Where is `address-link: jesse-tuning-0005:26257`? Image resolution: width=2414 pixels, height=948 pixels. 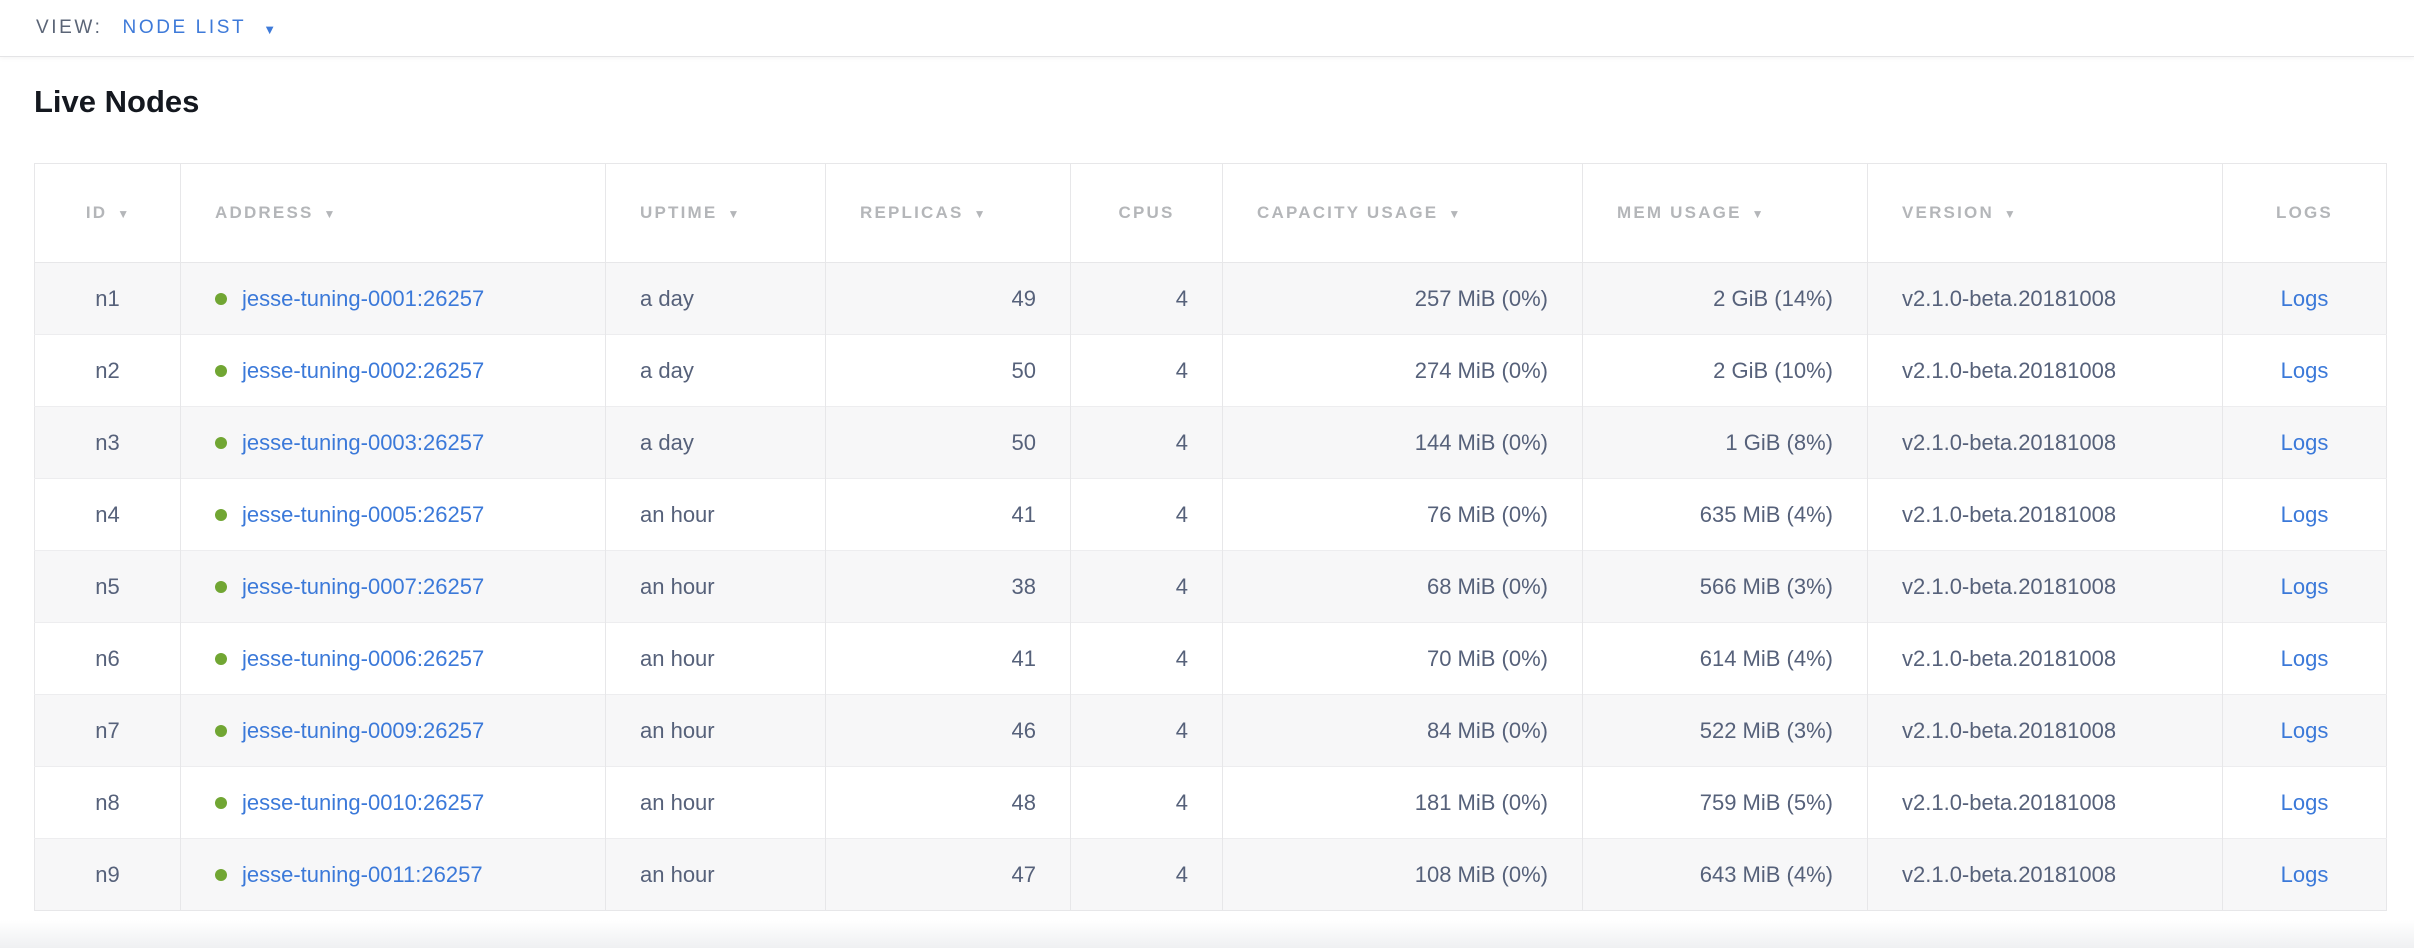 address-link: jesse-tuning-0005:26257 is located at coordinates (363, 514).